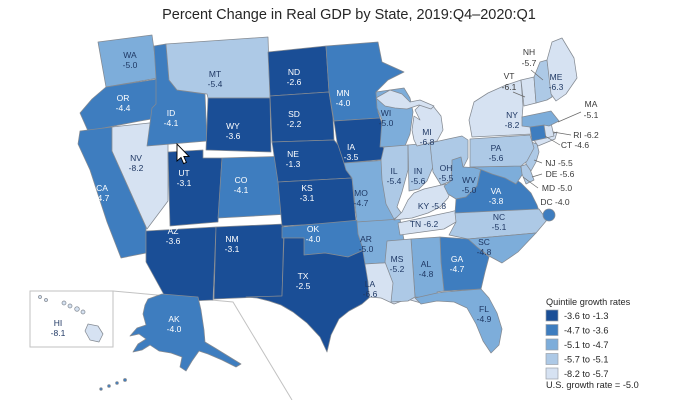 The height and width of the screenshot is (400, 696). I want to click on callout-label-MA: MA, so click(591, 104).